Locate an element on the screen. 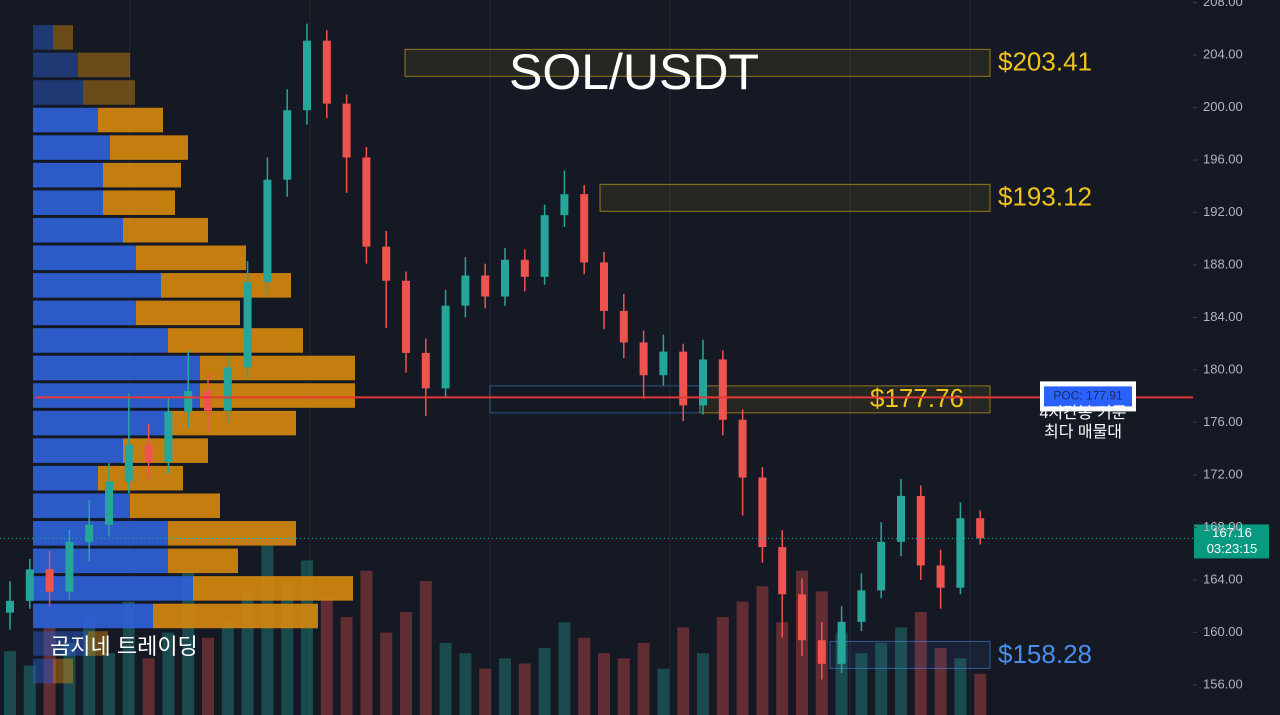 This screenshot has height=715, width=1280. y-tick-label: 156.00 is located at coordinates (1223, 683).